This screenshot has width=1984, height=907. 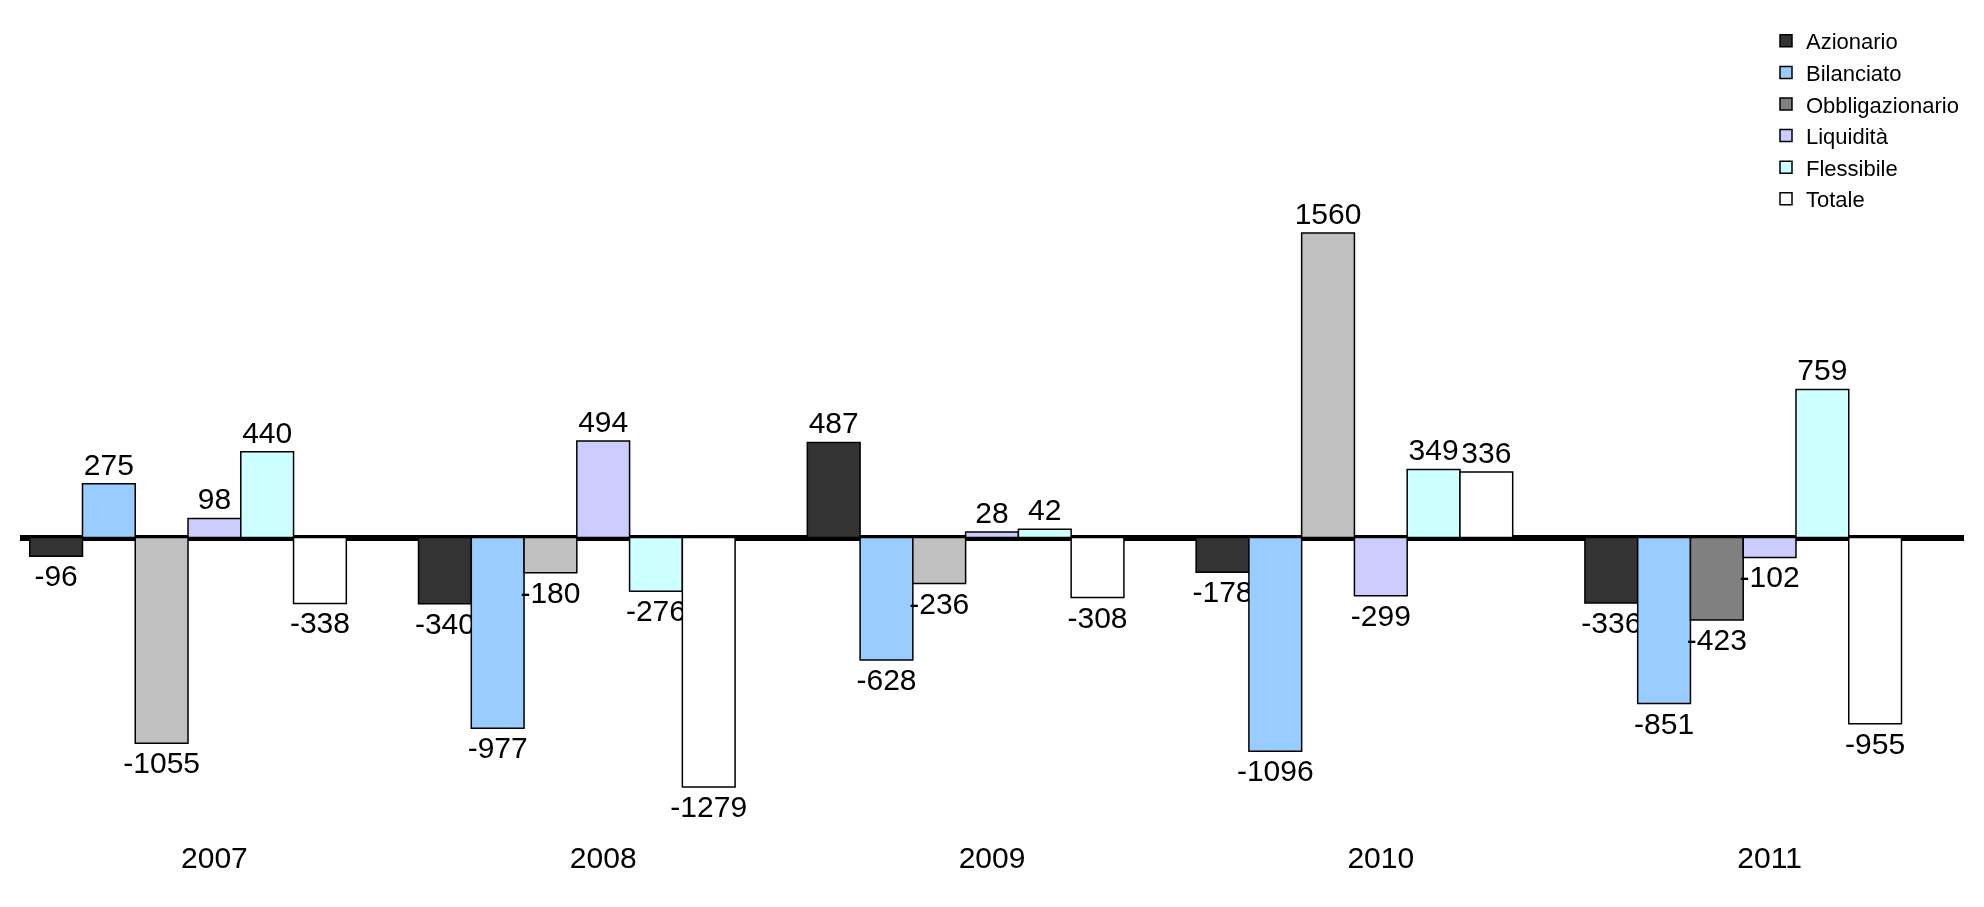 What do you see at coordinates (1769, 857) in the screenshot?
I see `x-tick-label: 2011` at bounding box center [1769, 857].